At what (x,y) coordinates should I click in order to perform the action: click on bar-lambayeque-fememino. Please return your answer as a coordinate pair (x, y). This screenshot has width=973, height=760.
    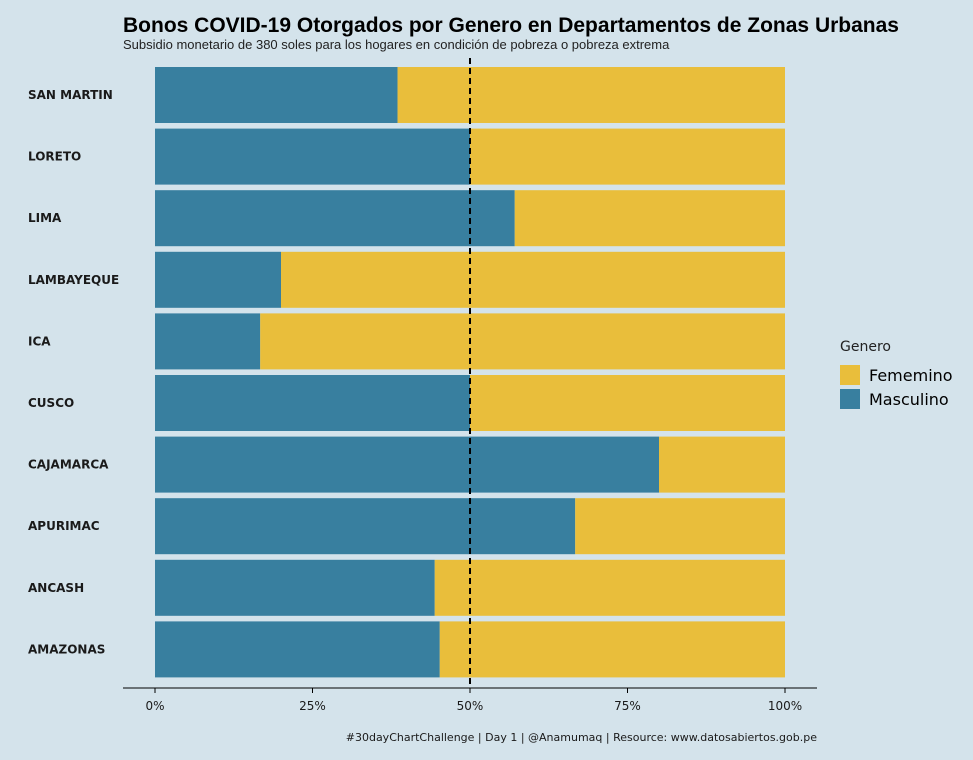
    Looking at the image, I should click on (533, 279).